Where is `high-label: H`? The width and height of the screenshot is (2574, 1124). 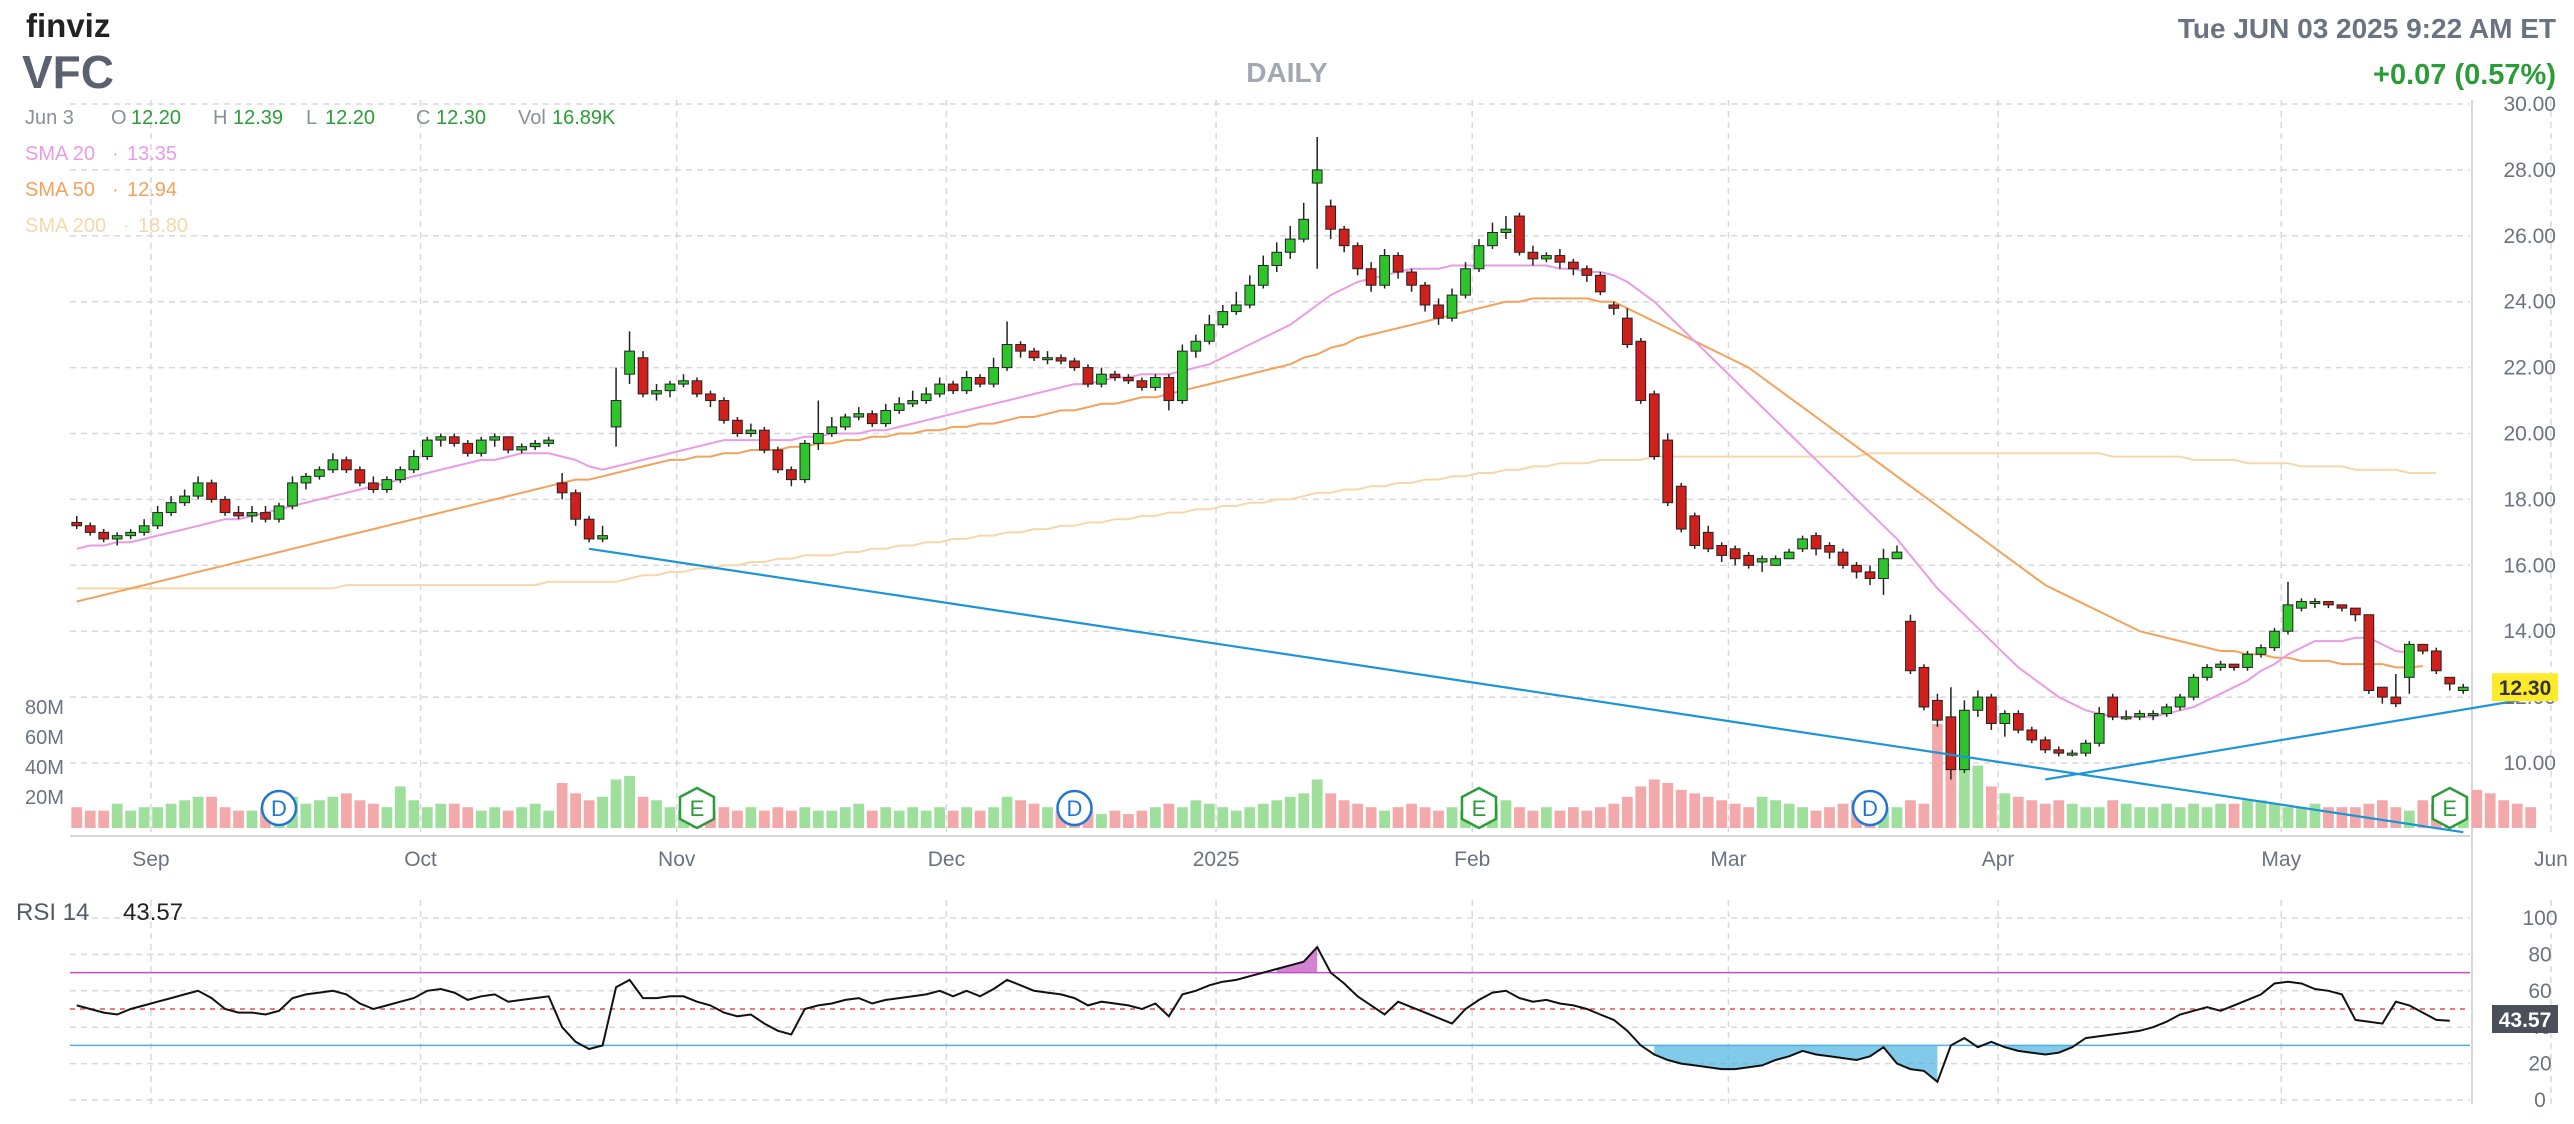 high-label: H is located at coordinates (220, 118).